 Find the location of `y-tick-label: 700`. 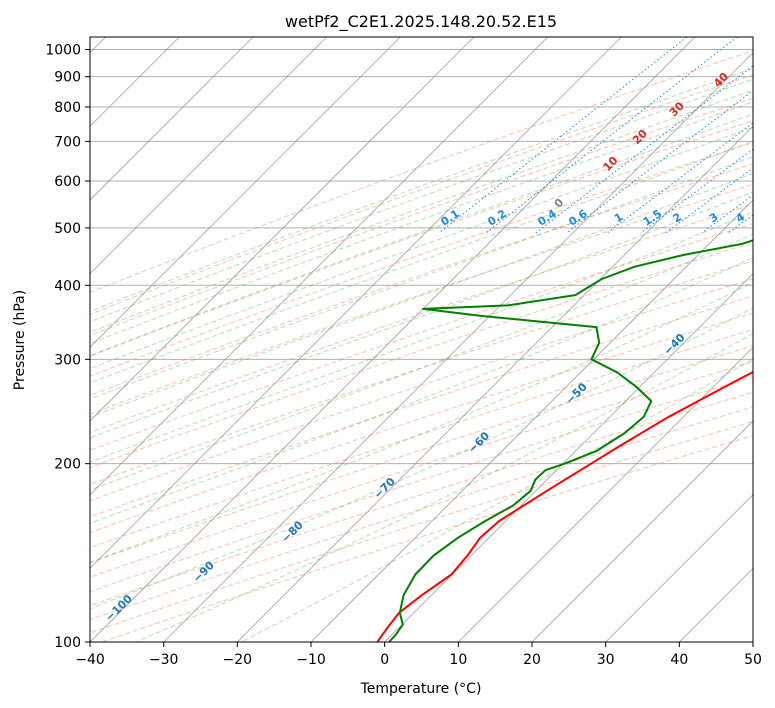

y-tick-label: 700 is located at coordinates (67, 142).